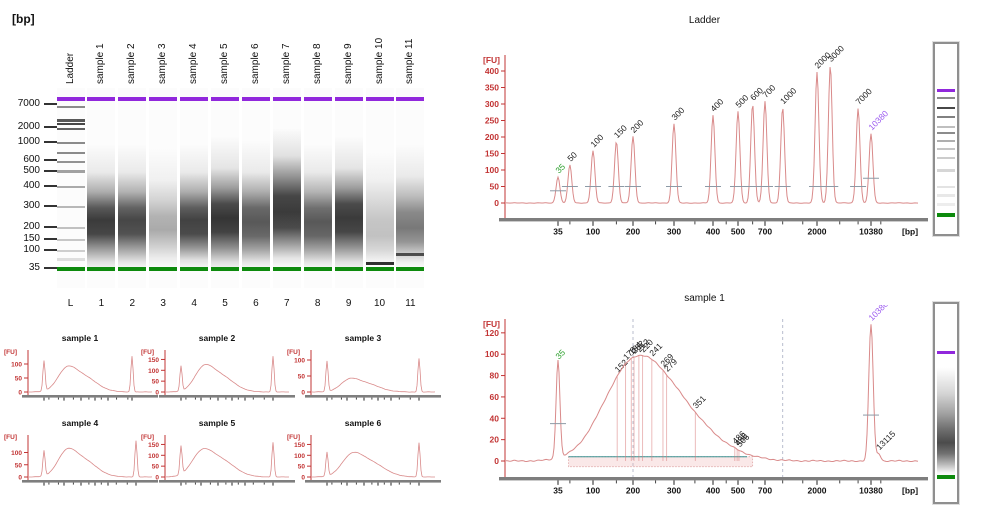  Describe the element at coordinates (704, 20) in the screenshot. I see `chart-title: Ladder` at that location.